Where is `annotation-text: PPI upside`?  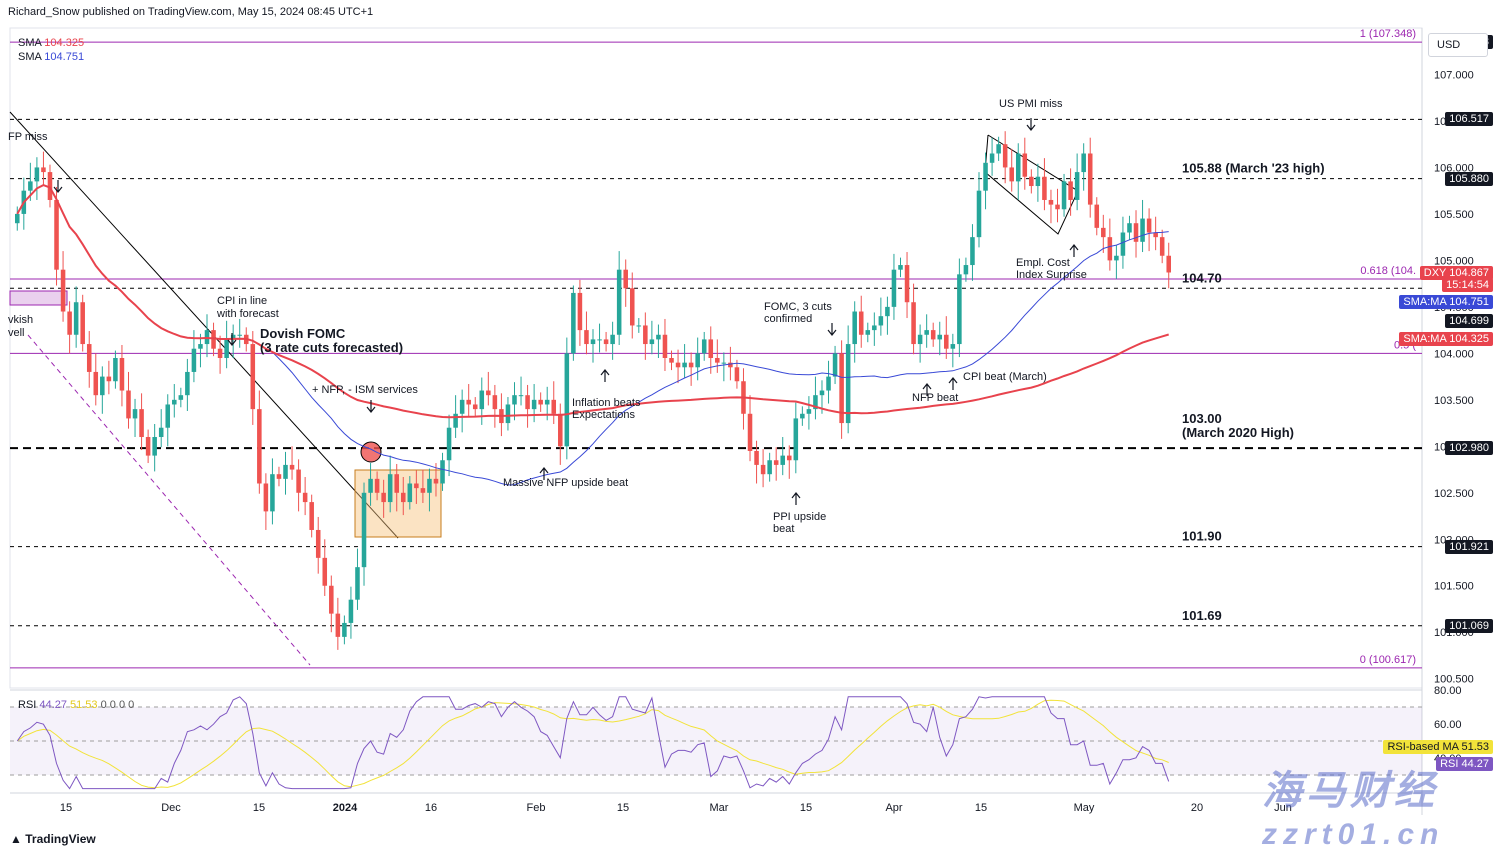
annotation-text: PPI upside is located at coordinates (799, 517).